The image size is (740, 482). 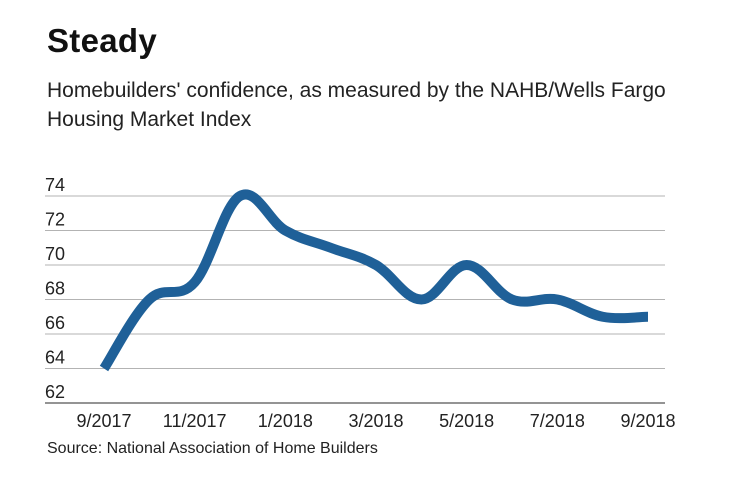 I want to click on x-tick-label: 3/2018, so click(x=375, y=421).